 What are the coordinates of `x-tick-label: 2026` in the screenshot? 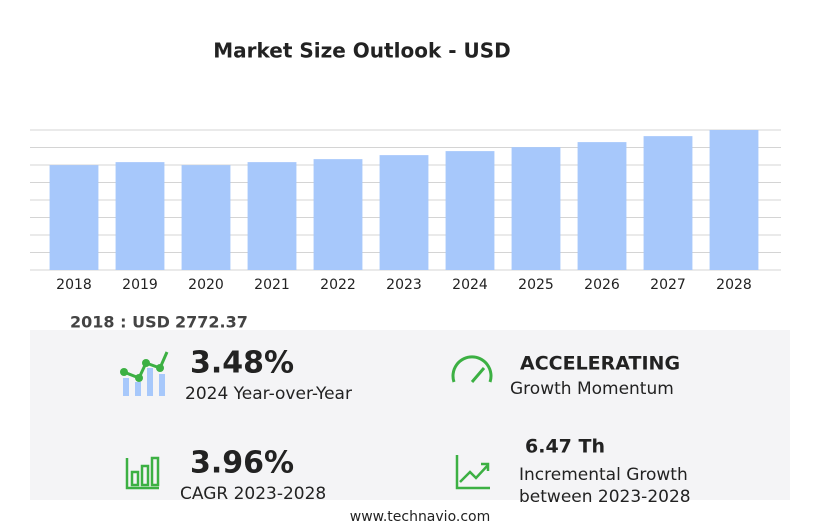 It's located at (602, 285).